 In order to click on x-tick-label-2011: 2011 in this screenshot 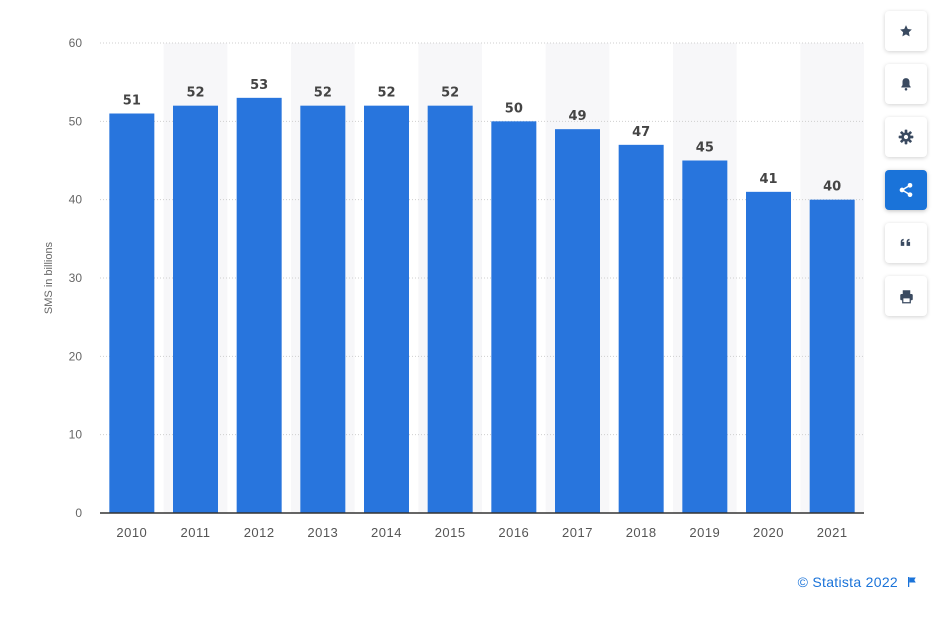, I will do `click(196, 532)`.